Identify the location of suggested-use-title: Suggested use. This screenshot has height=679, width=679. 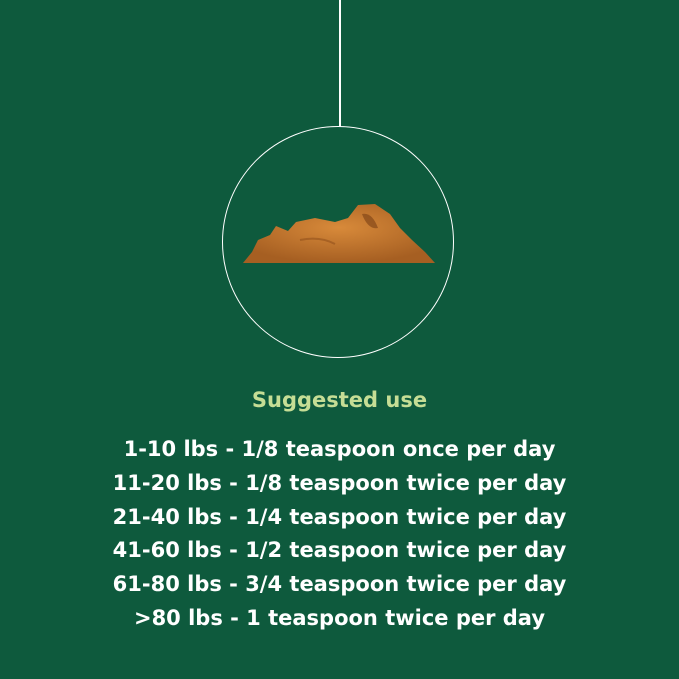
(339, 400).